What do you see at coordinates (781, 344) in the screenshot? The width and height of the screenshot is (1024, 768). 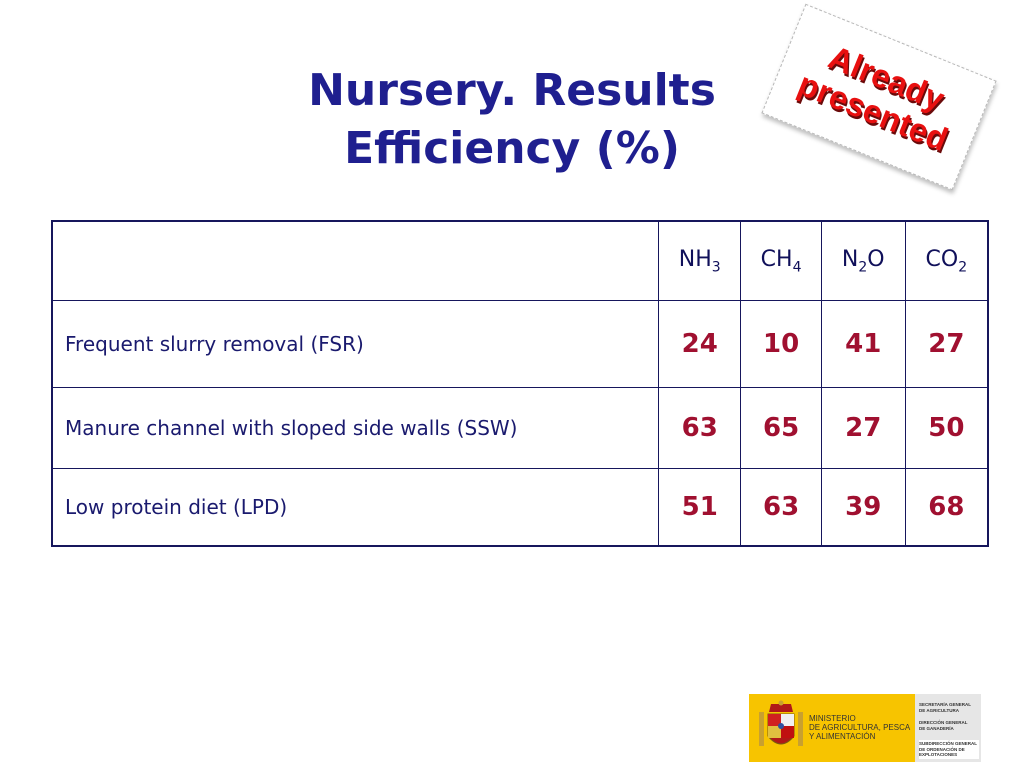 I see `value-cell: 10` at bounding box center [781, 344].